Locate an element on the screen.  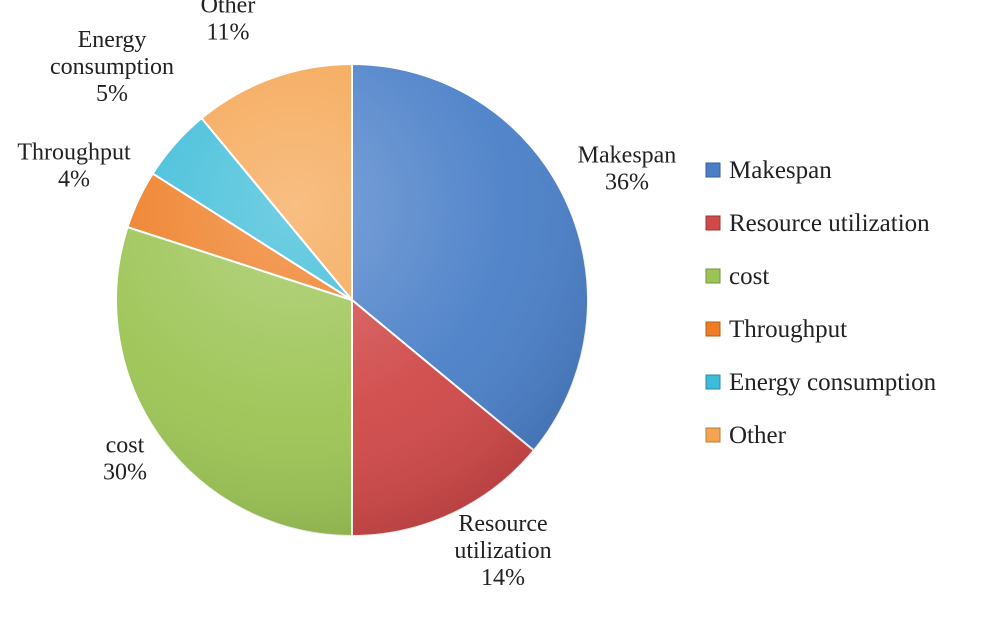
slice-label-resource-utilization: Resource utilization 14% is located at coordinates (502, 551).